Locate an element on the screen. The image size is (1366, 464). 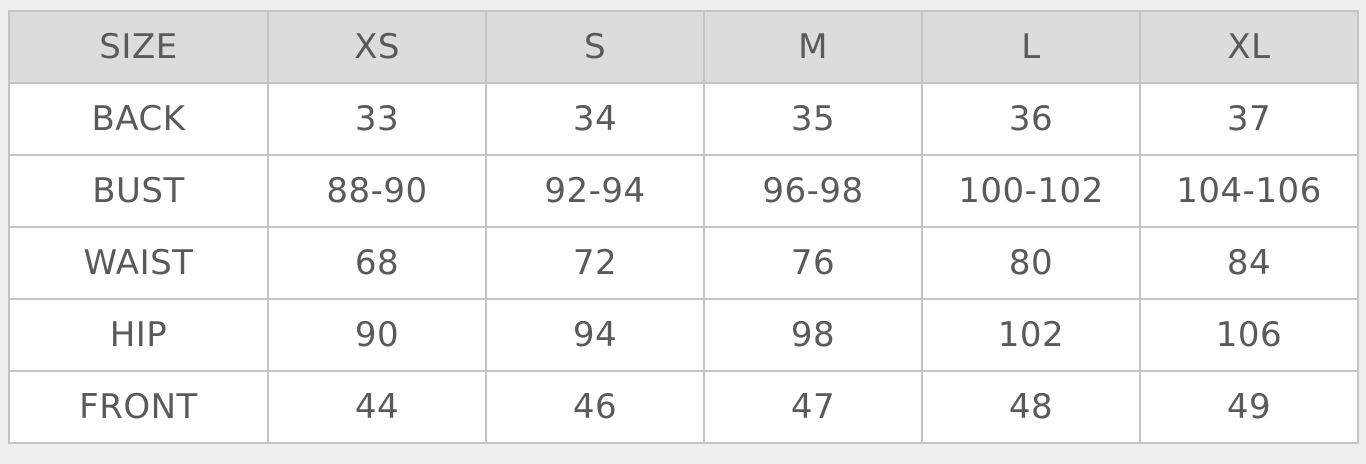
table-cell: 94 is located at coordinates (595, 335).